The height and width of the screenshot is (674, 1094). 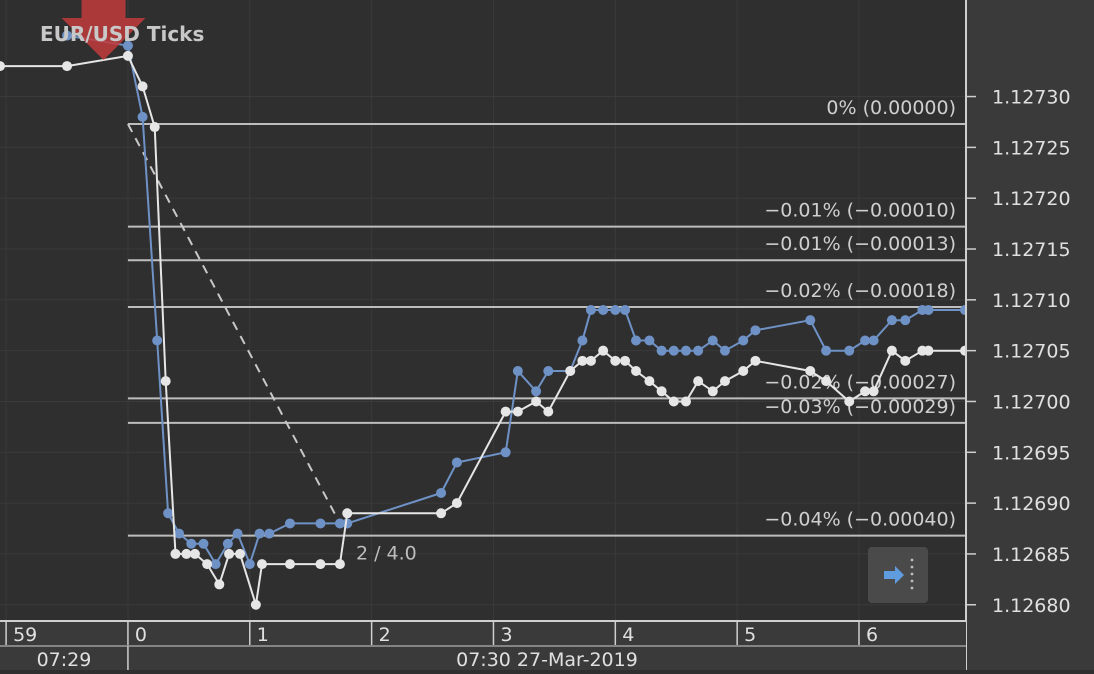 What do you see at coordinates (1031, 250) in the screenshot?
I see `y-tick-label: 1.12715` at bounding box center [1031, 250].